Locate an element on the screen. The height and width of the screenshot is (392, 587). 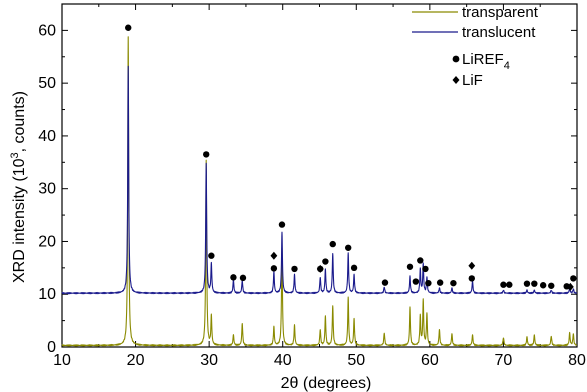
x-tick-label: 20 is located at coordinates (136, 360).